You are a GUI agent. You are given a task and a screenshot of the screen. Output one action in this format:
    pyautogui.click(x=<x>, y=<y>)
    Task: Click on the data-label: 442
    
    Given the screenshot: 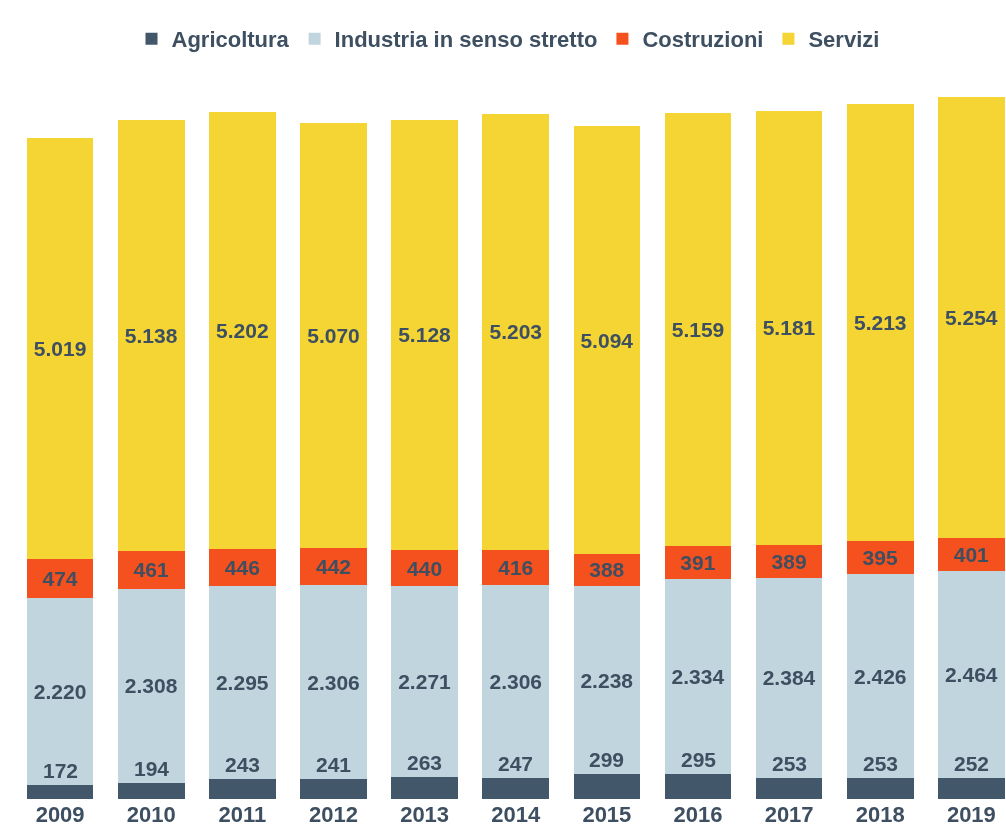 What is the action you would take?
    pyautogui.click(x=333, y=567)
    